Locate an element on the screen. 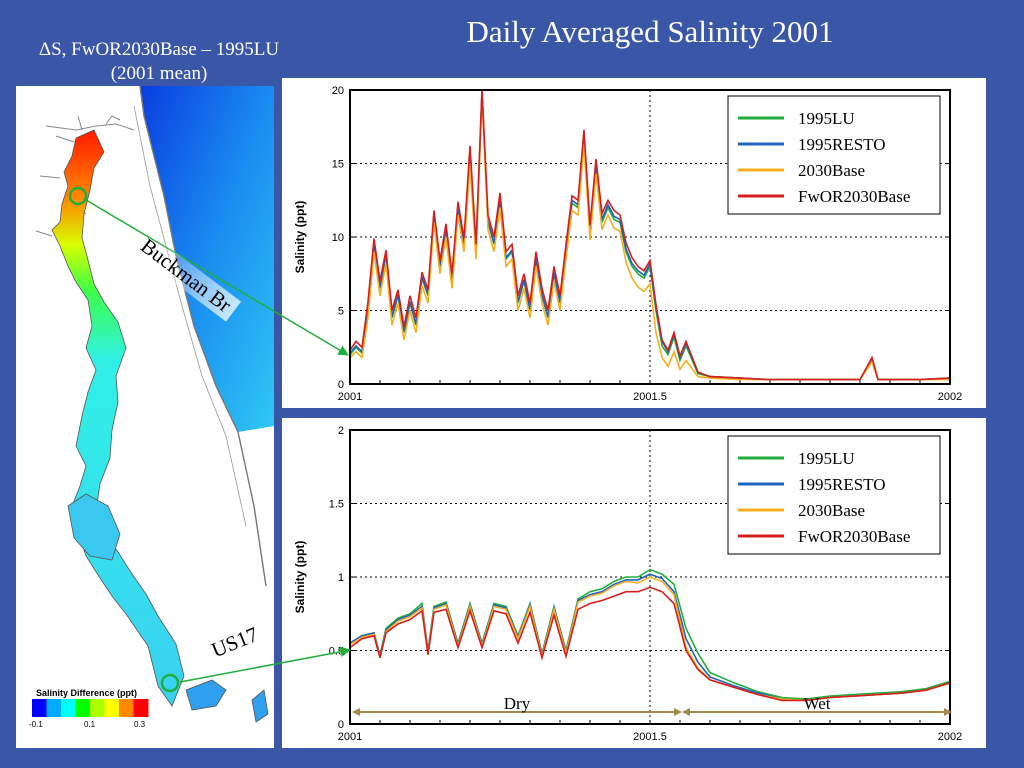 This screenshot has width=1024, height=768. y-tick-label: 5 is located at coordinates (341, 312).